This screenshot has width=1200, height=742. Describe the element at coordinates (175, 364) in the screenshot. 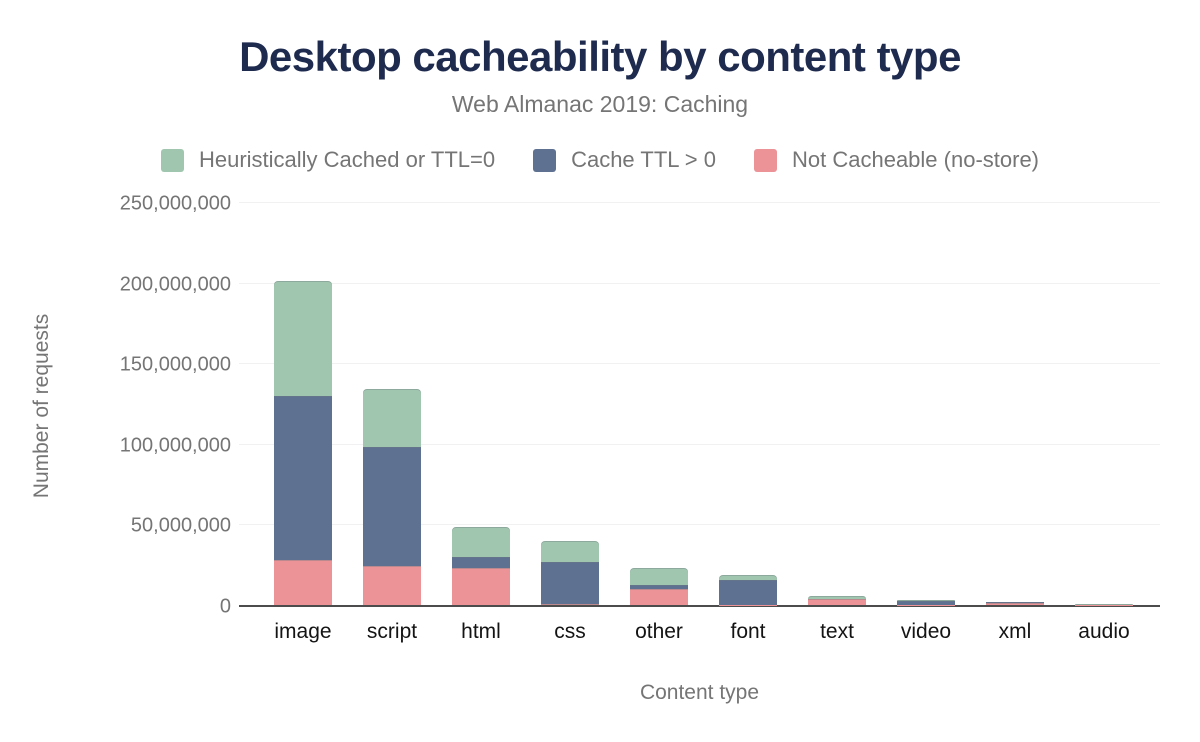

I see `y-tick-label: 150,000,000` at that location.